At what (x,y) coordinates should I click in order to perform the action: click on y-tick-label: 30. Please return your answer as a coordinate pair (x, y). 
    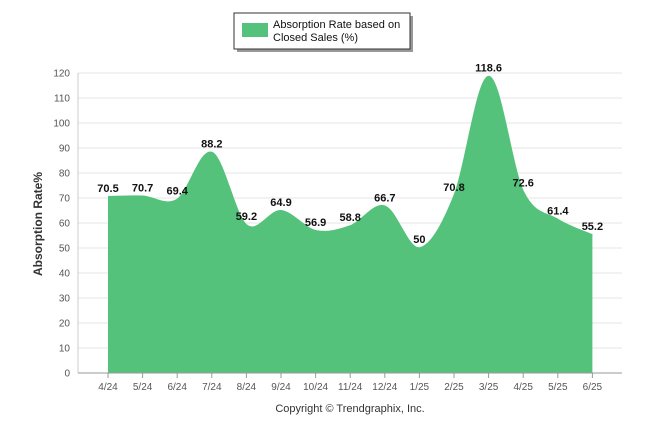
    Looking at the image, I should click on (65, 299).